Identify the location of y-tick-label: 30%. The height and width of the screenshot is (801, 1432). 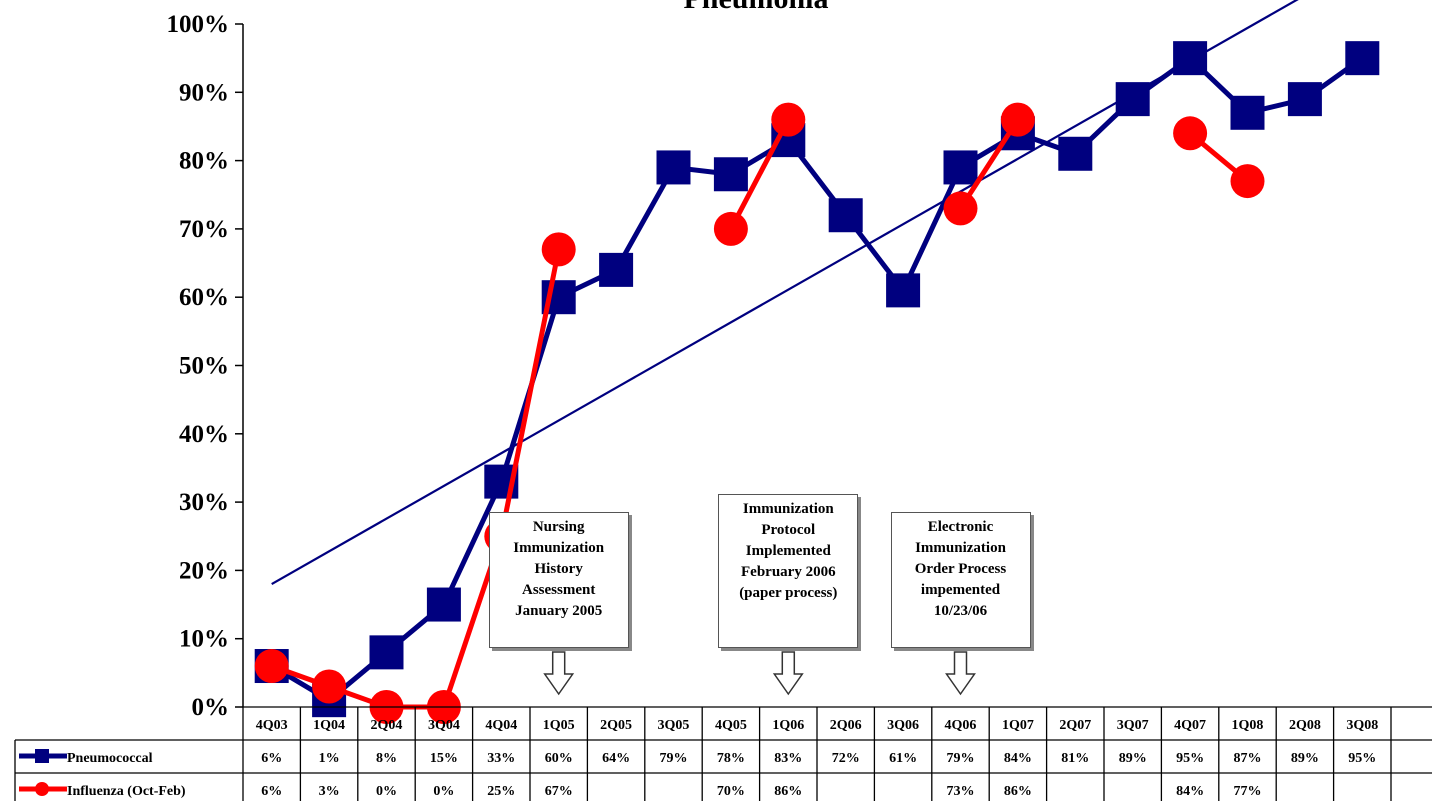
(204, 502).